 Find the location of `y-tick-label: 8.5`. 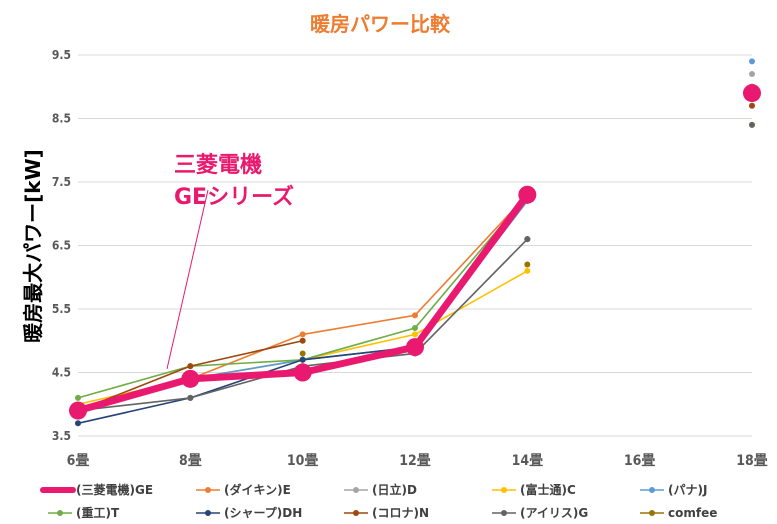

y-tick-label: 8.5 is located at coordinates (61, 119).